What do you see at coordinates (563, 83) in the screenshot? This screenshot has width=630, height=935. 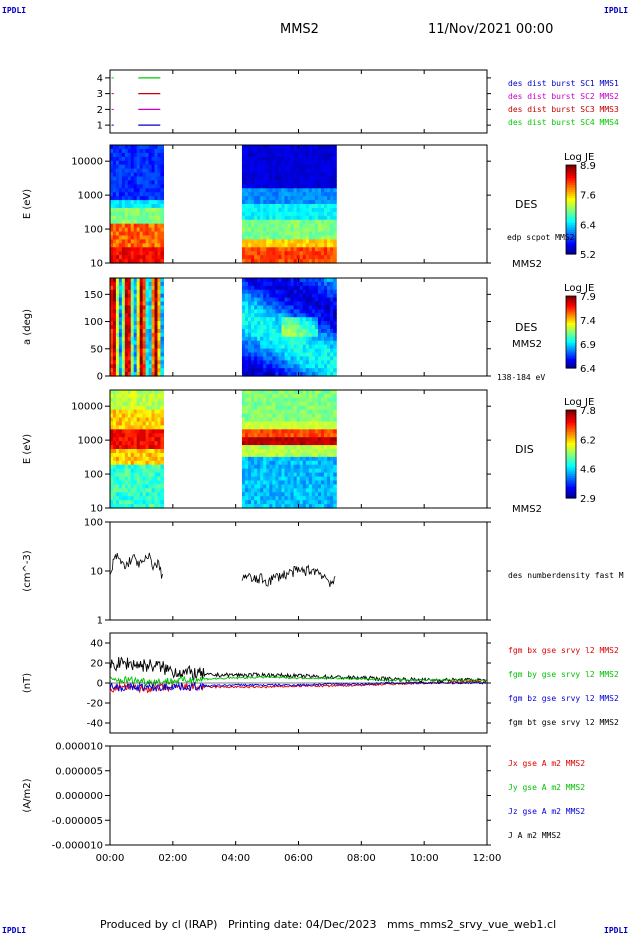 I see `legend-entry: des dist burst SC1 MMS1` at bounding box center [563, 83].